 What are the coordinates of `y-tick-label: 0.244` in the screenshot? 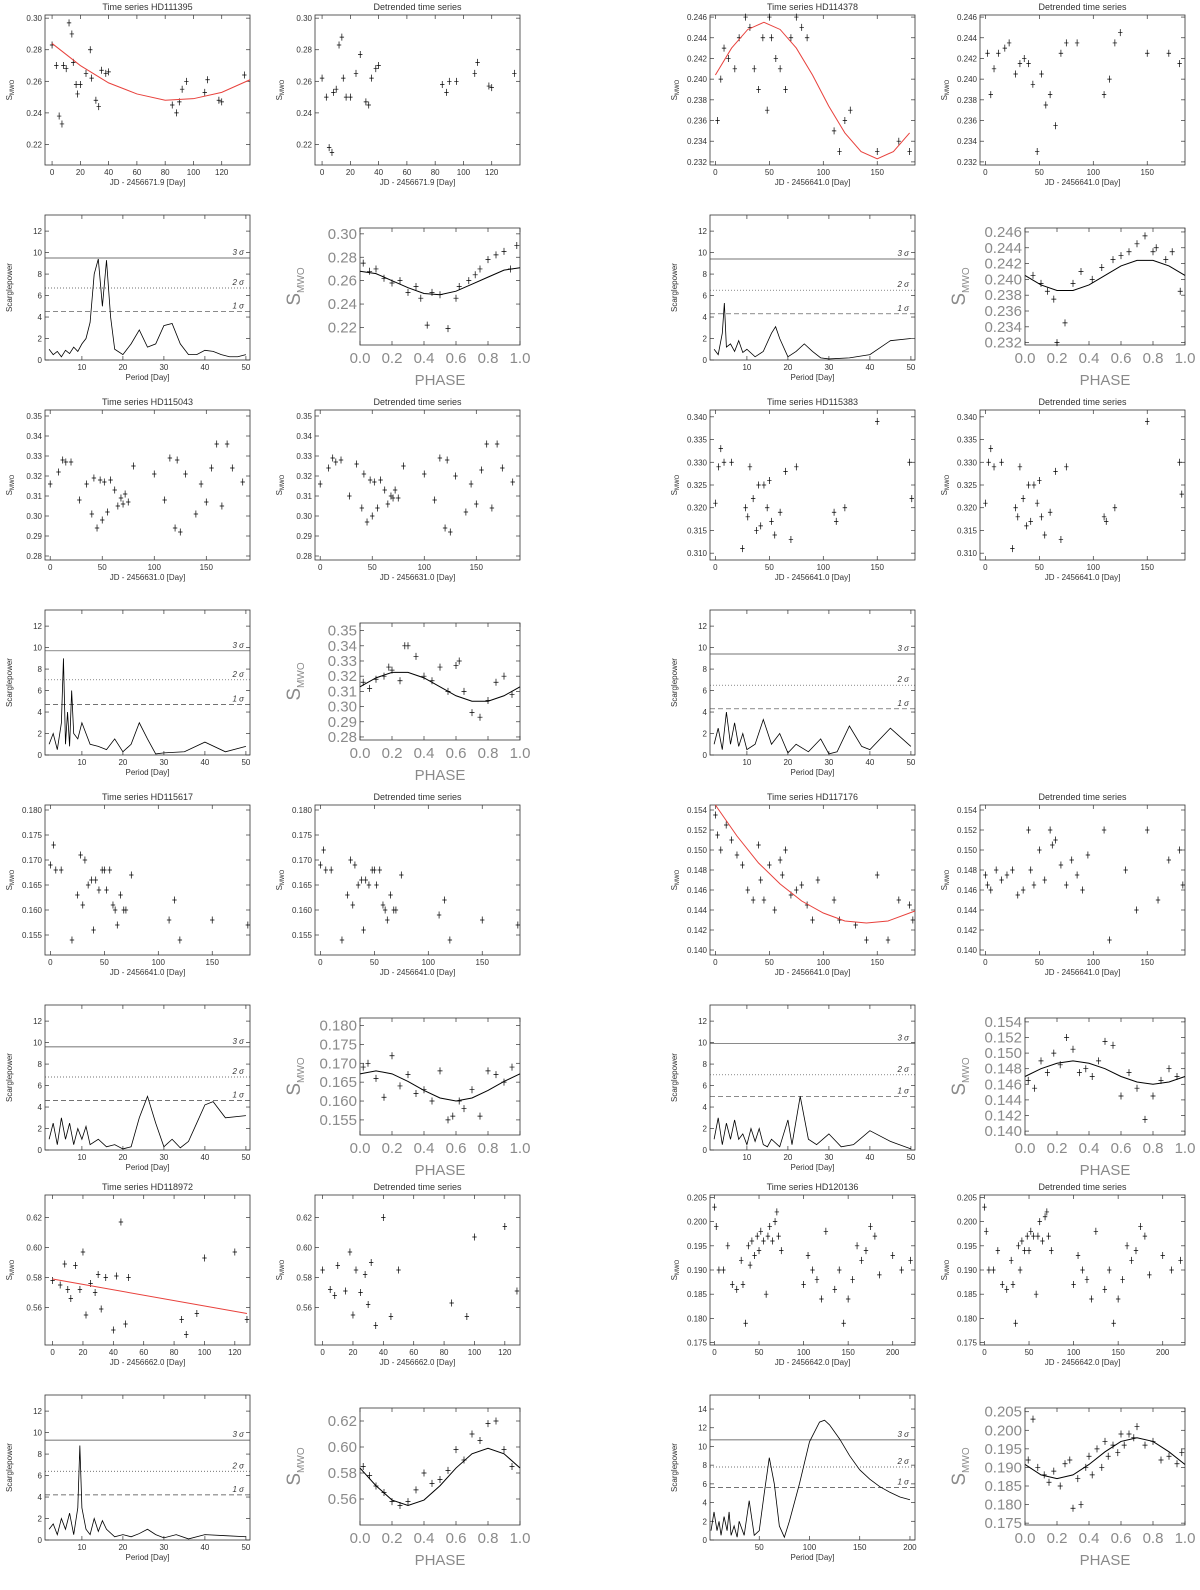 It's located at (697, 38).